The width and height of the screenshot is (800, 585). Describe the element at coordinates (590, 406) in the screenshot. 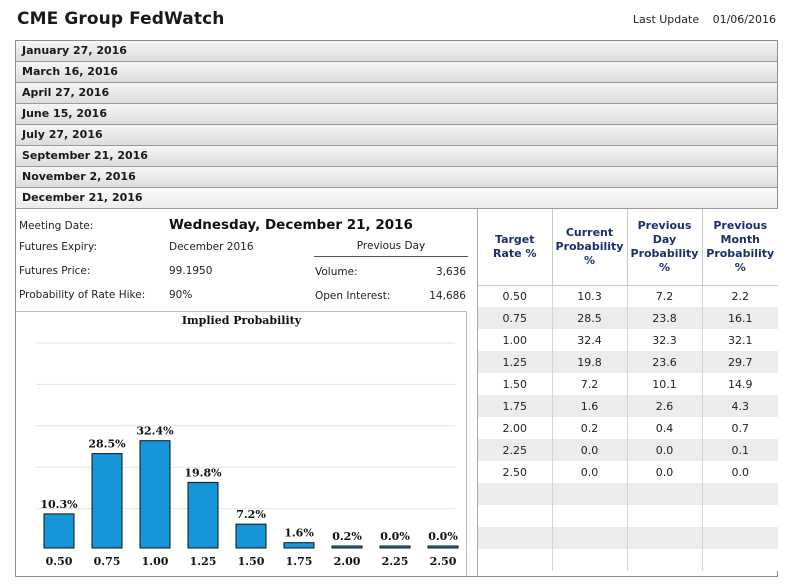

I see `cell-current-probability: 1.6` at that location.